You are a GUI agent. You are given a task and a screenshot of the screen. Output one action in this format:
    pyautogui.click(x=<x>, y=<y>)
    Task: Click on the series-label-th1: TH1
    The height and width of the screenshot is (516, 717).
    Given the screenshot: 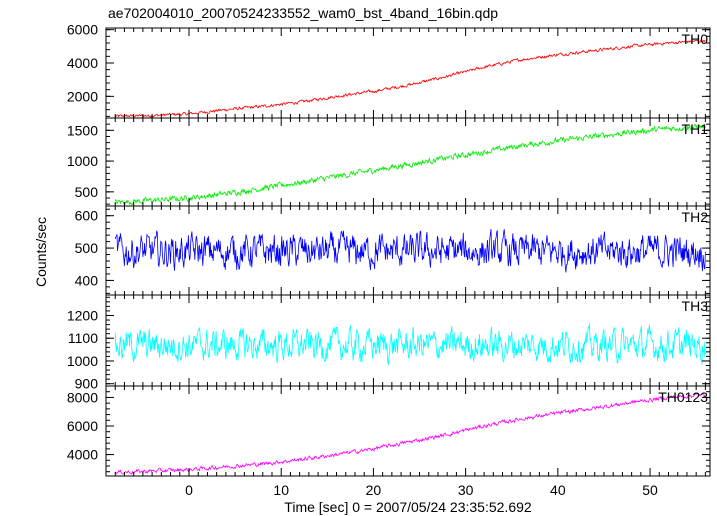 What is the action you would take?
    pyautogui.click(x=695, y=129)
    